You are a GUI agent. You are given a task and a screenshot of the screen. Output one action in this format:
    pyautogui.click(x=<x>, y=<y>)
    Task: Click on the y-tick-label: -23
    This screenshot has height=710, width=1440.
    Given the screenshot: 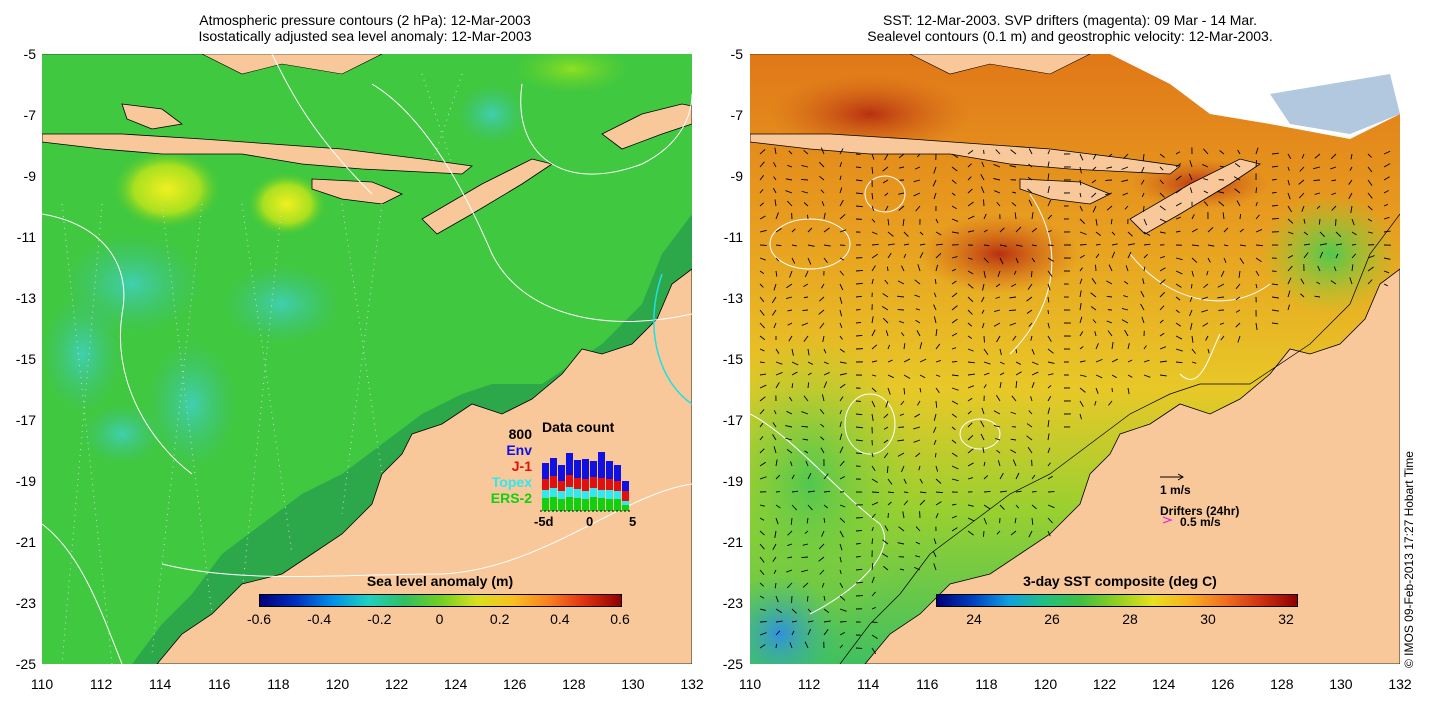 What is the action you would take?
    pyautogui.click(x=25, y=603)
    